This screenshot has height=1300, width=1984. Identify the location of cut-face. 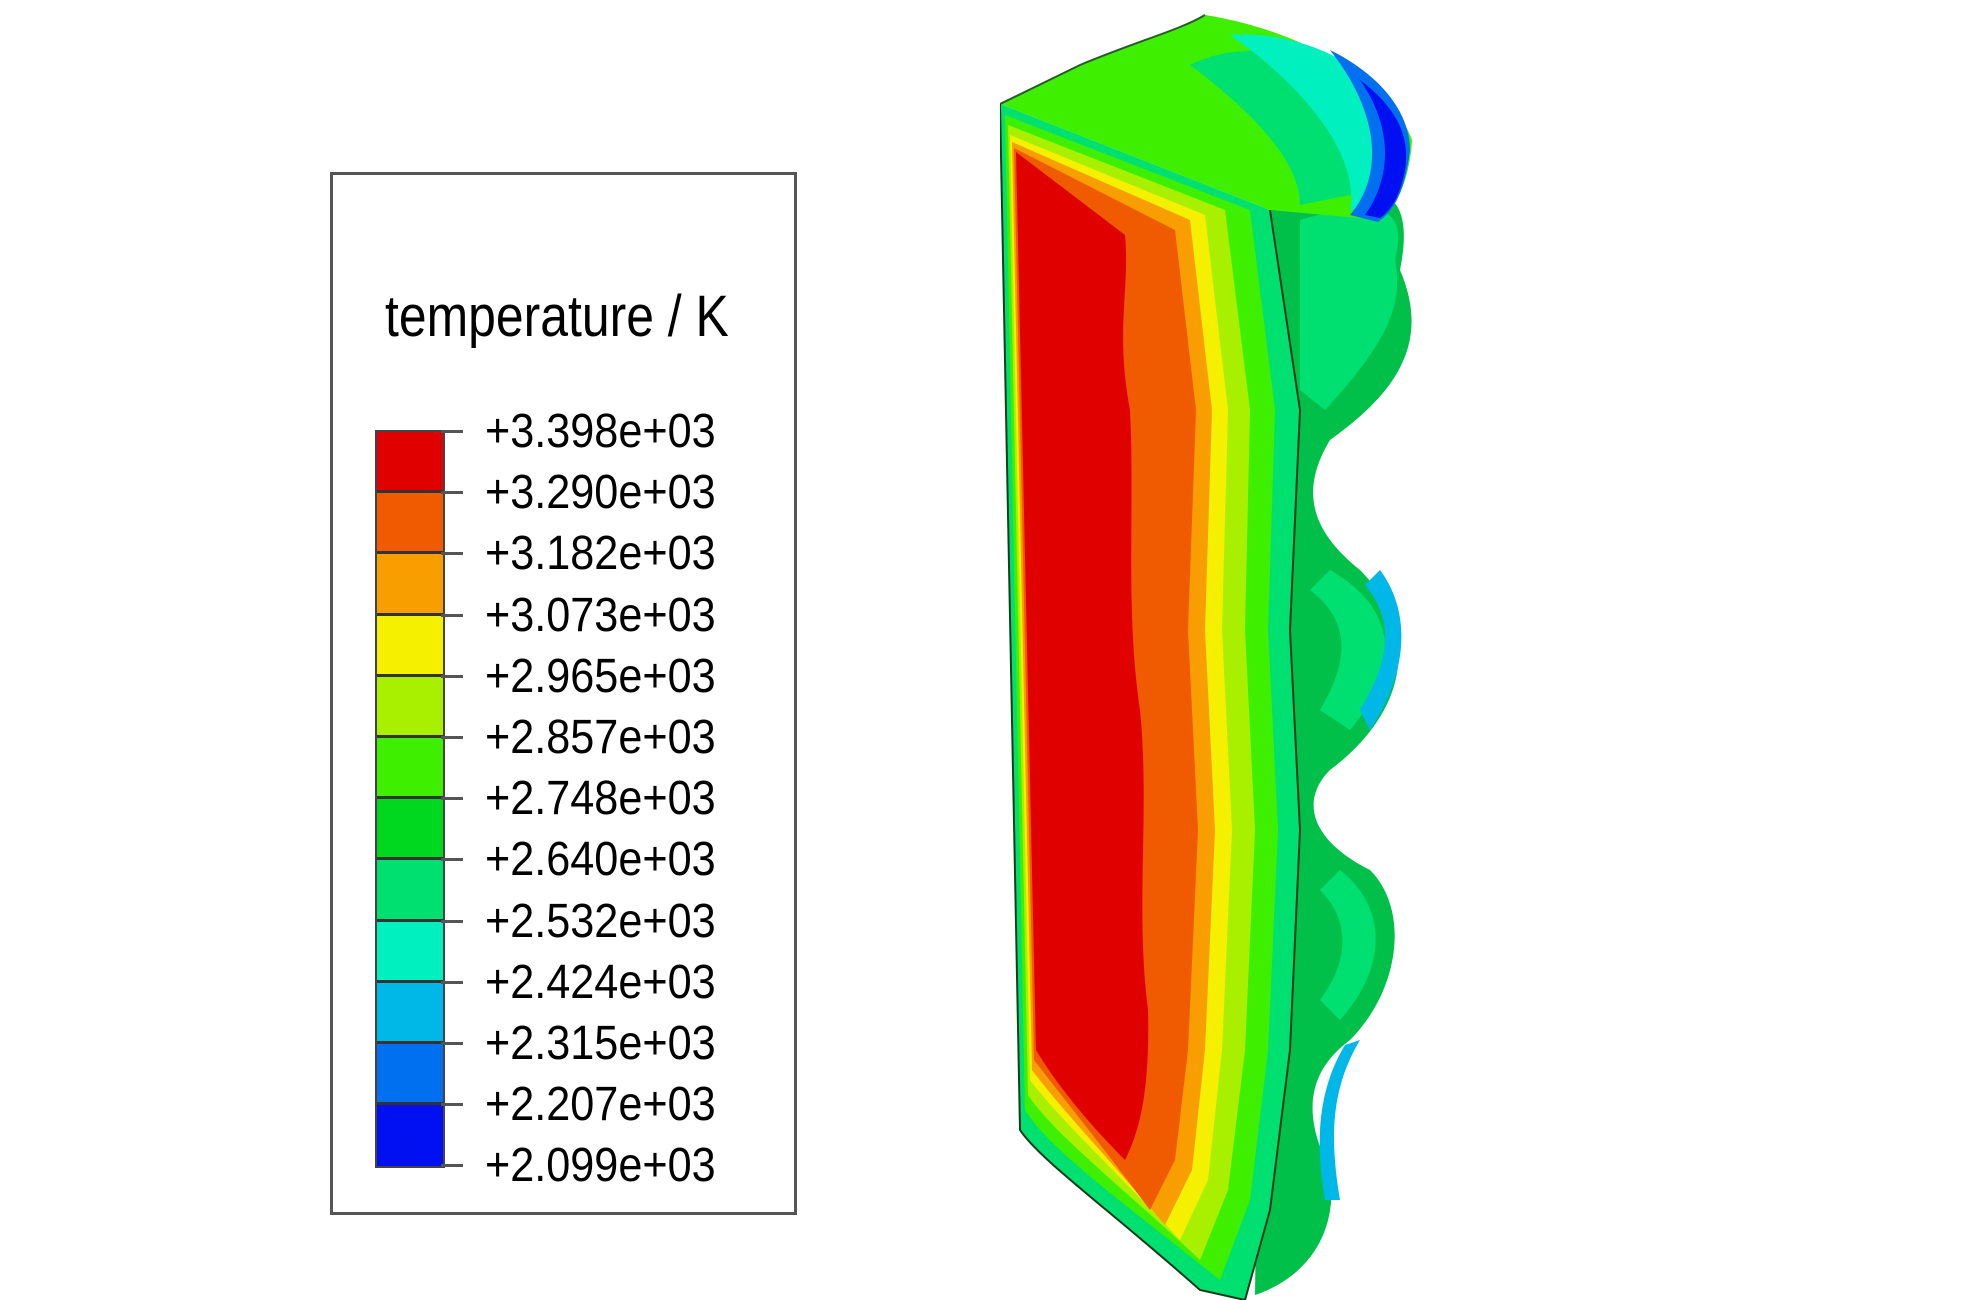
(1151, 701).